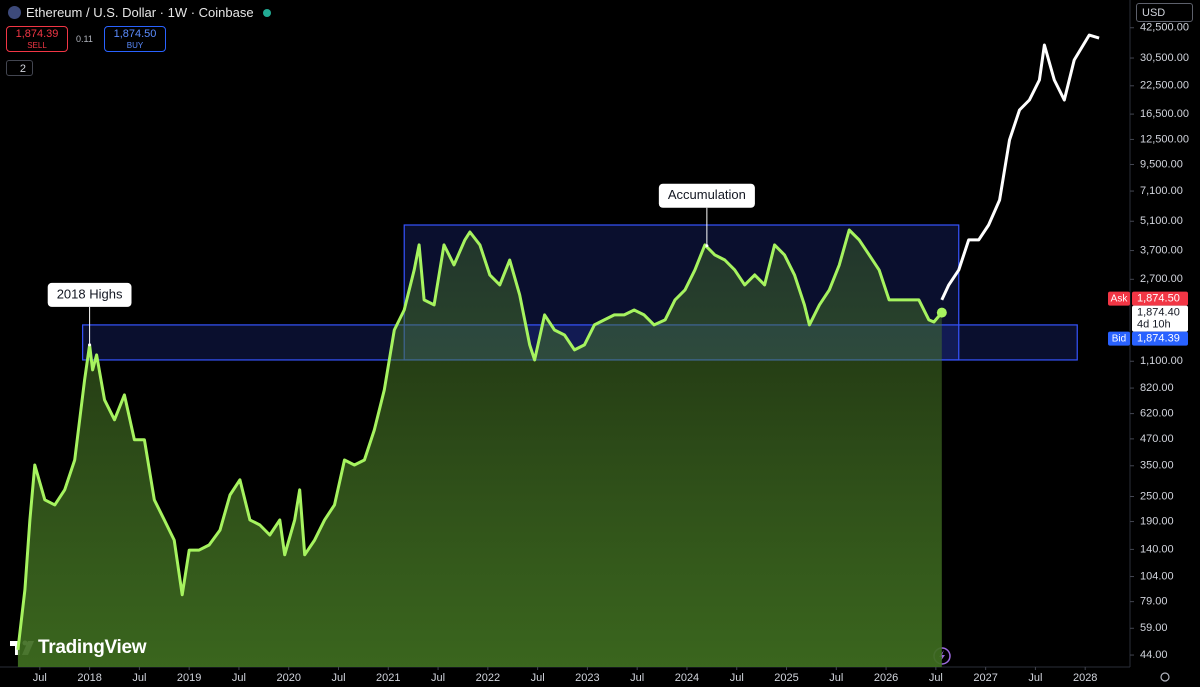 This screenshot has height=687, width=1200. Describe the element at coordinates (1157, 388) in the screenshot. I see `y-tick-label: 820.00` at that location.